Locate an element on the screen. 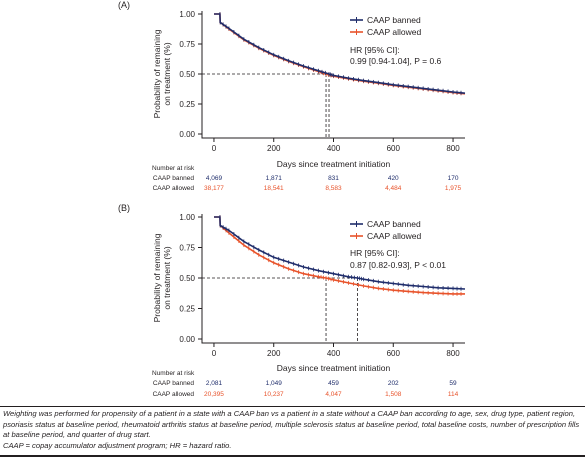 The image size is (585, 460). risk-cell-value: 1,975 is located at coordinates (453, 188).